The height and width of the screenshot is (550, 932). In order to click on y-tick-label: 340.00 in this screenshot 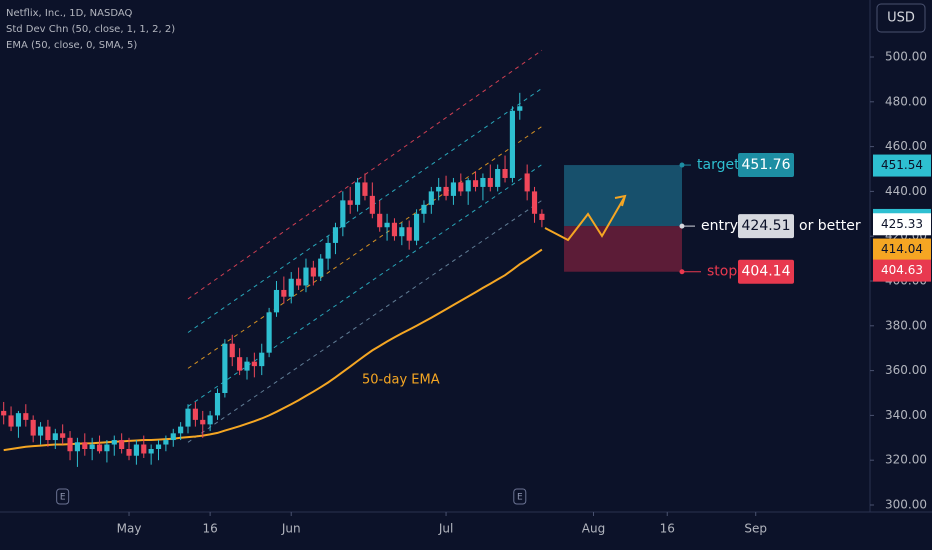, I will do `click(906, 415)`.